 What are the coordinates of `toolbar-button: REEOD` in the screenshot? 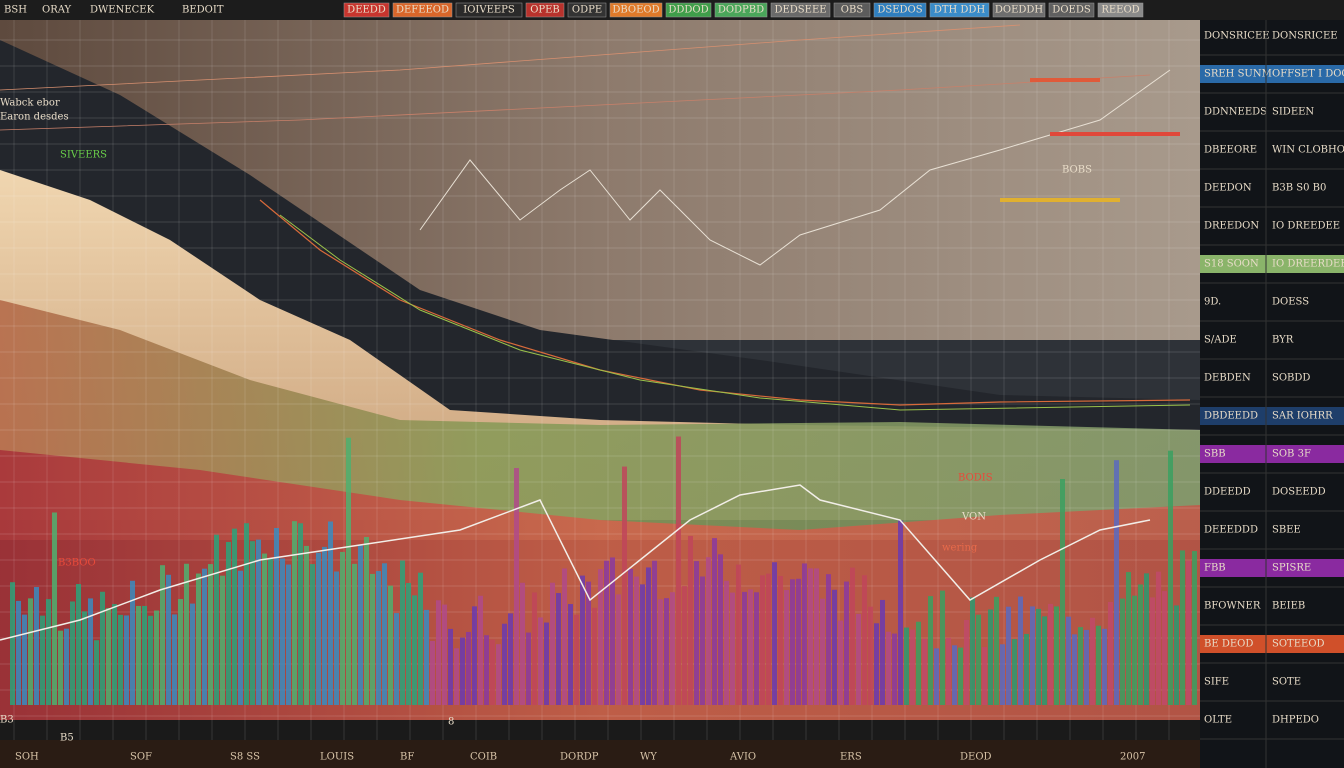 It's located at (1120, 10).